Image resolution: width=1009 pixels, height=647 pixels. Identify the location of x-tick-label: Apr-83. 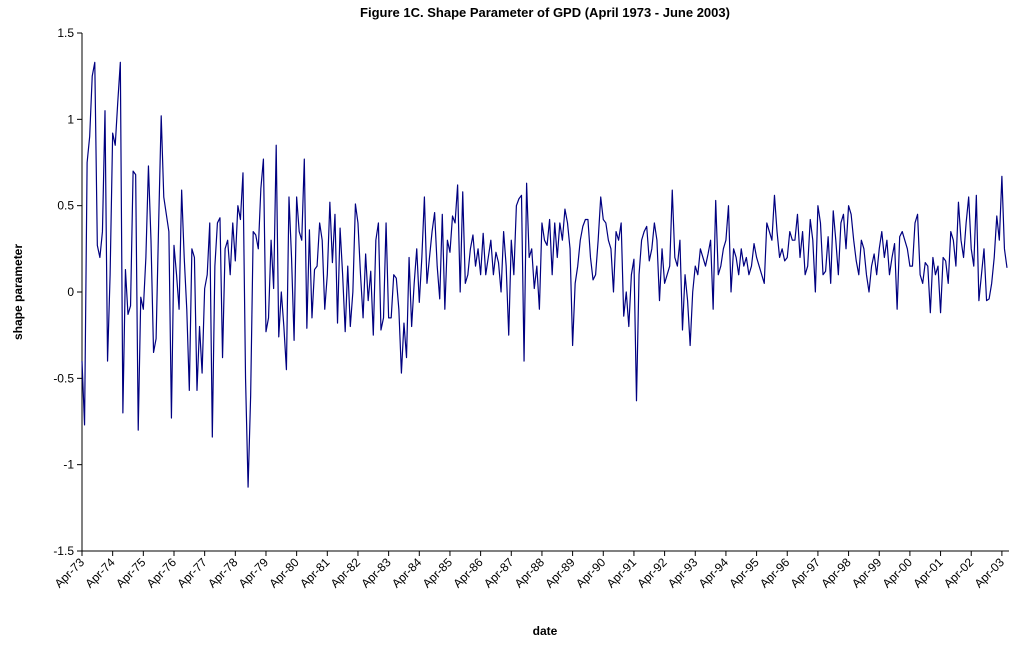
(376, 573).